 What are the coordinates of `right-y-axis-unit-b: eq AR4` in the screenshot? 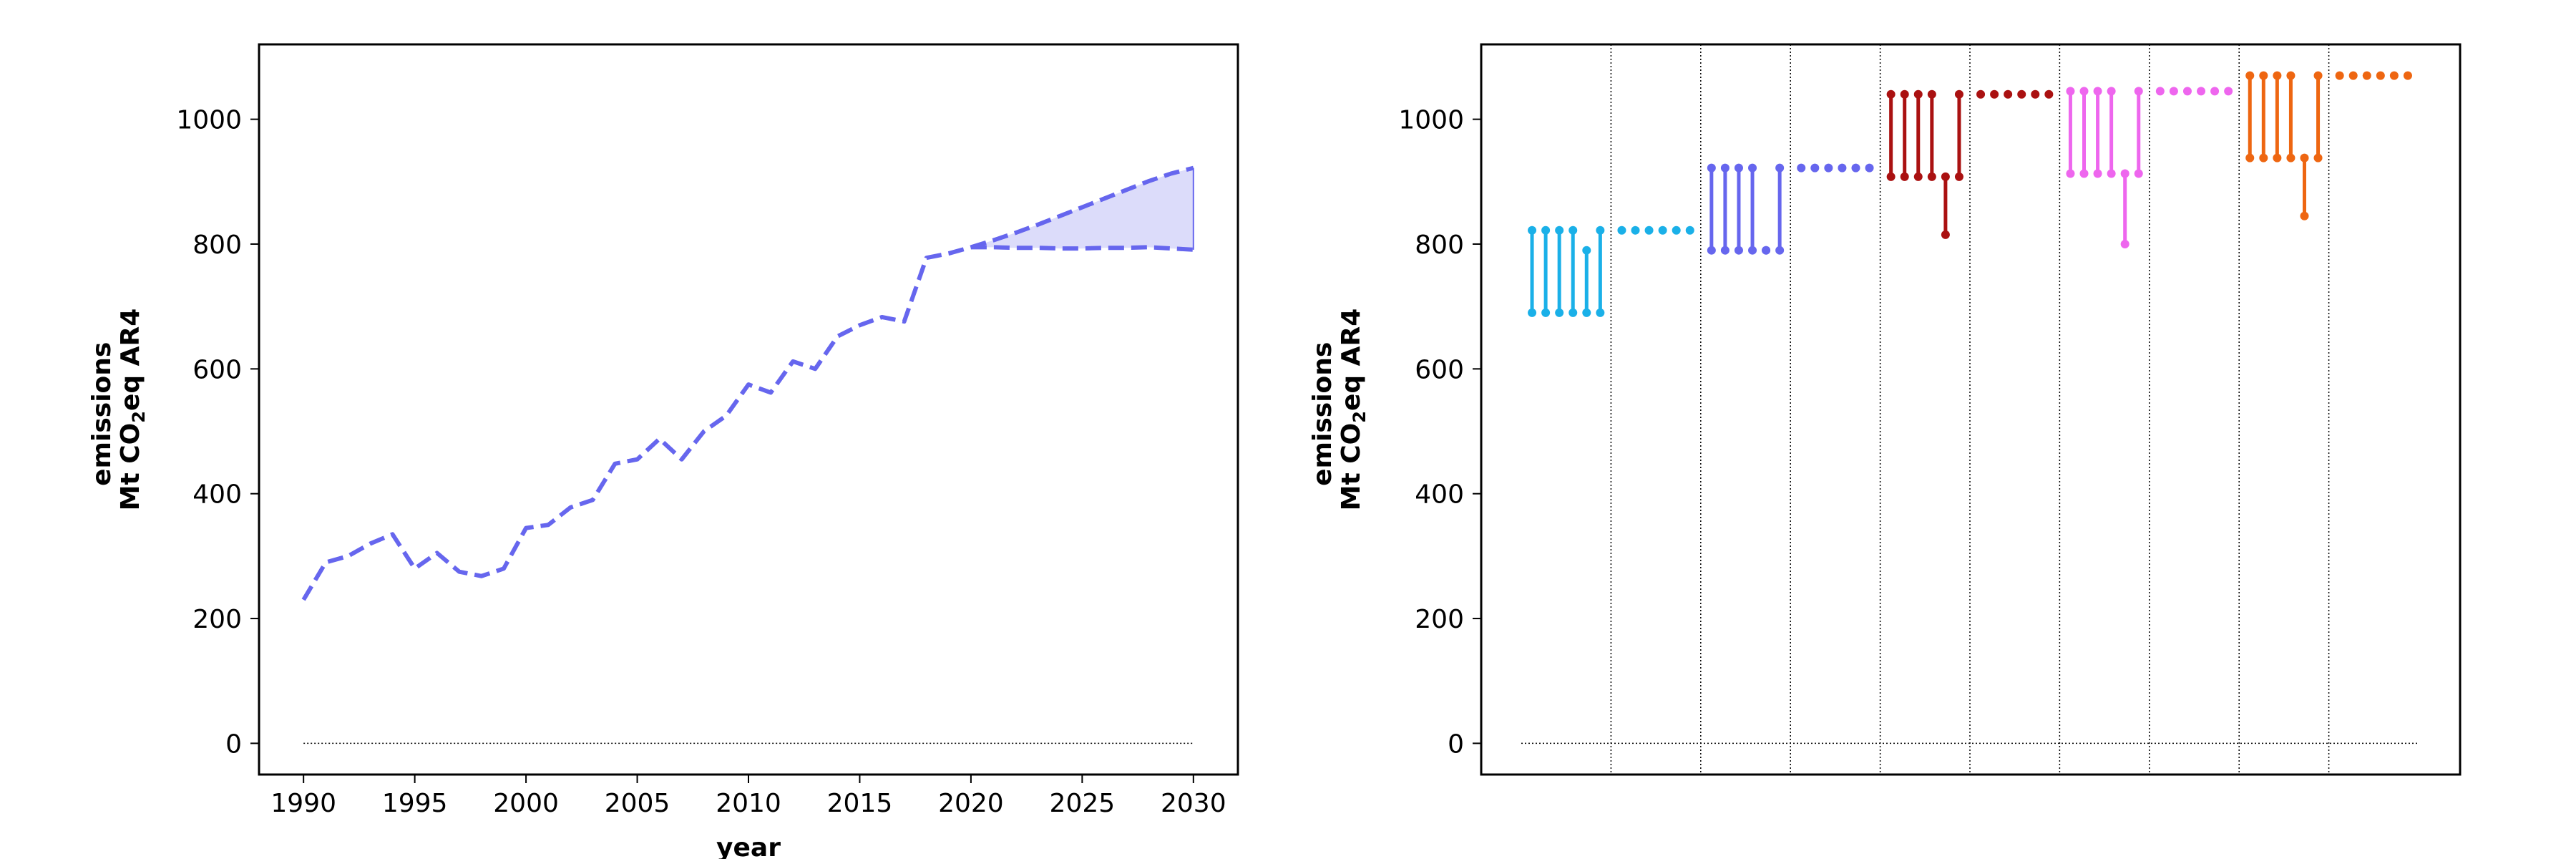 It's located at (1351, 360).